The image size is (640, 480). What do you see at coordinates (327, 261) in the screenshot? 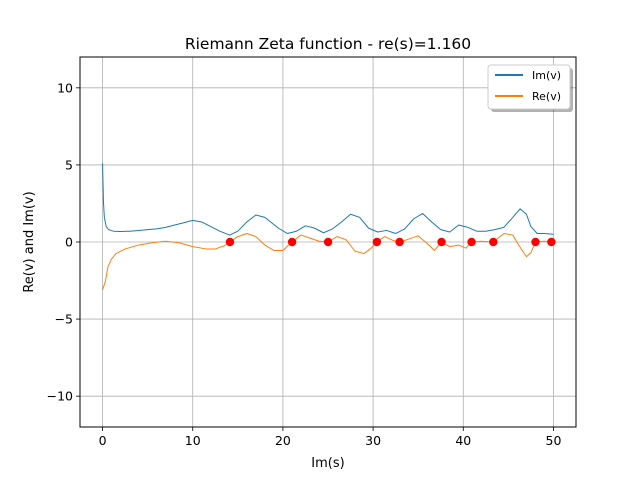
I see `series-line-re` at bounding box center [327, 261].